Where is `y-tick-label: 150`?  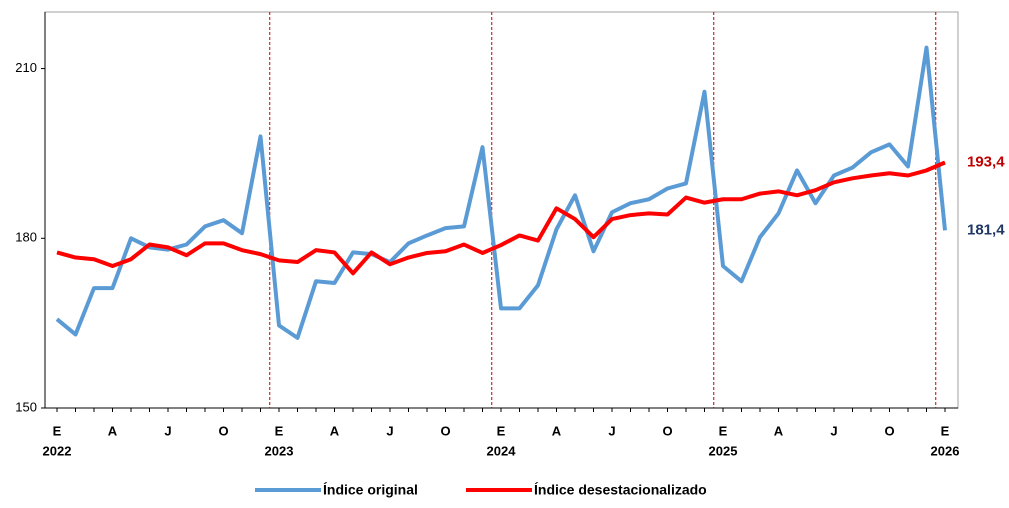 y-tick-label: 150 is located at coordinates (26, 406).